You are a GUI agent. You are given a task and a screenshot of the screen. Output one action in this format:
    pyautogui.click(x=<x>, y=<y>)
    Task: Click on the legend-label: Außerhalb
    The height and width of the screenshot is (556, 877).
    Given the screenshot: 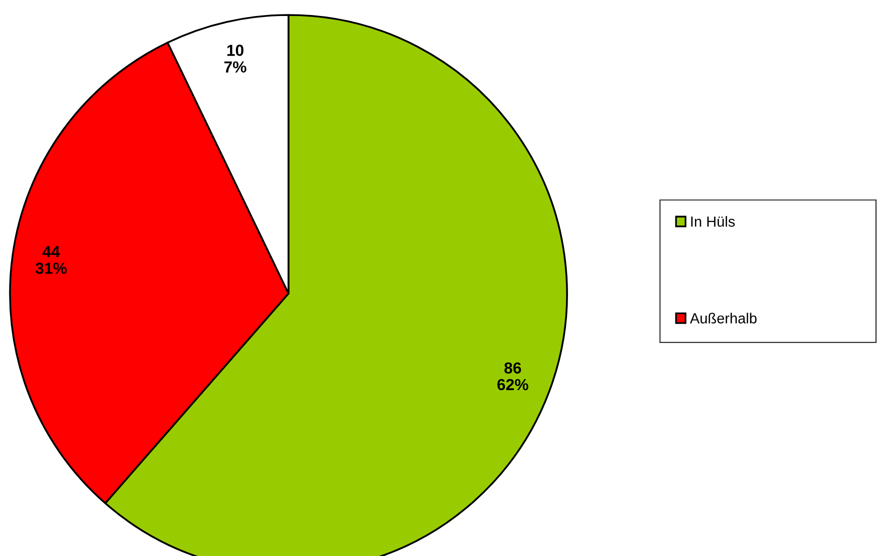 What is the action you would take?
    pyautogui.click(x=723, y=318)
    